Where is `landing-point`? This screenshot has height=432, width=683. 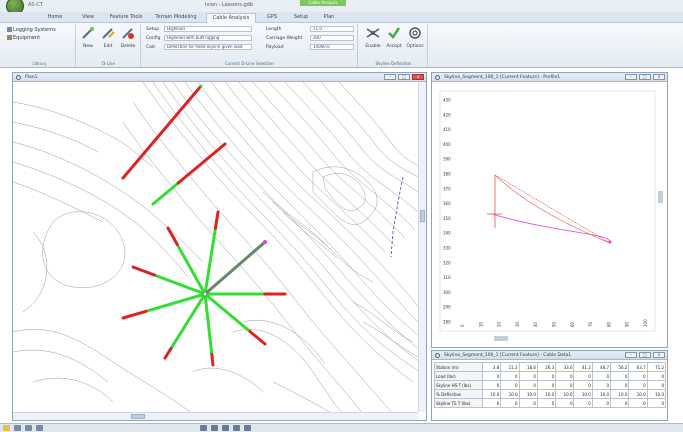 landing-point is located at coordinates (205, 294).